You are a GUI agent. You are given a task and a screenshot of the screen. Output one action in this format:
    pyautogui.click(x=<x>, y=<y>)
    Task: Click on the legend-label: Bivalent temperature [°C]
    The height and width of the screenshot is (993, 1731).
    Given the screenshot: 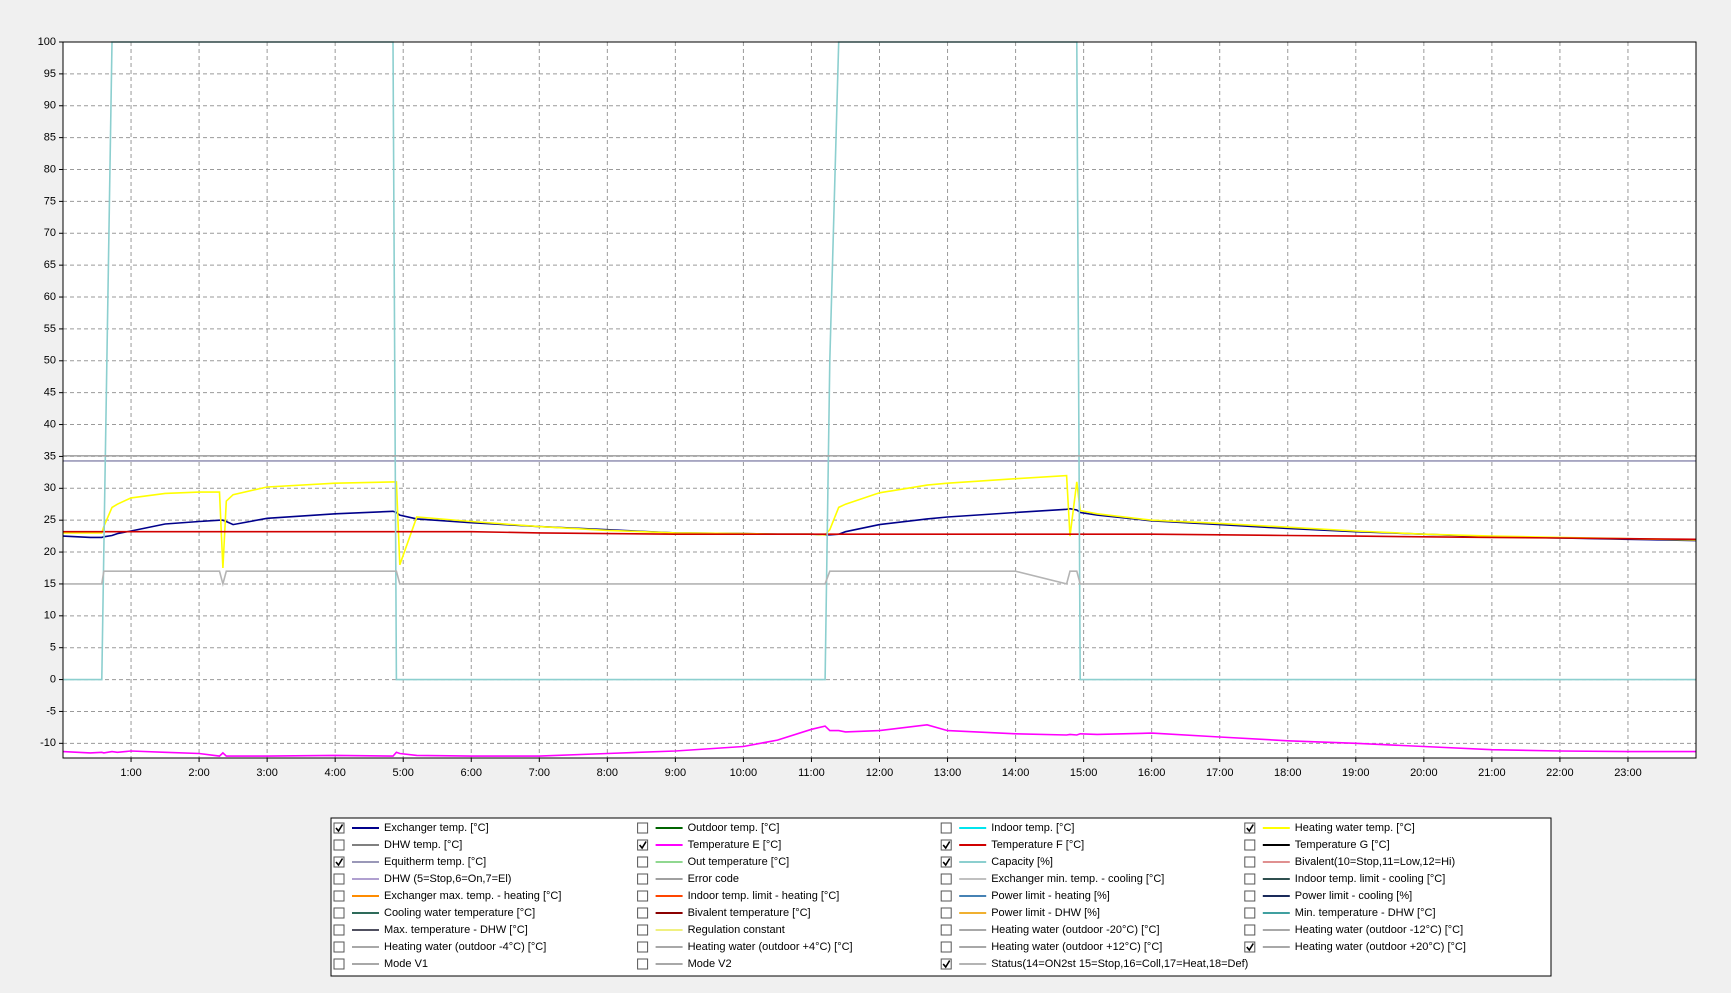 What is the action you would take?
    pyautogui.click(x=749, y=913)
    